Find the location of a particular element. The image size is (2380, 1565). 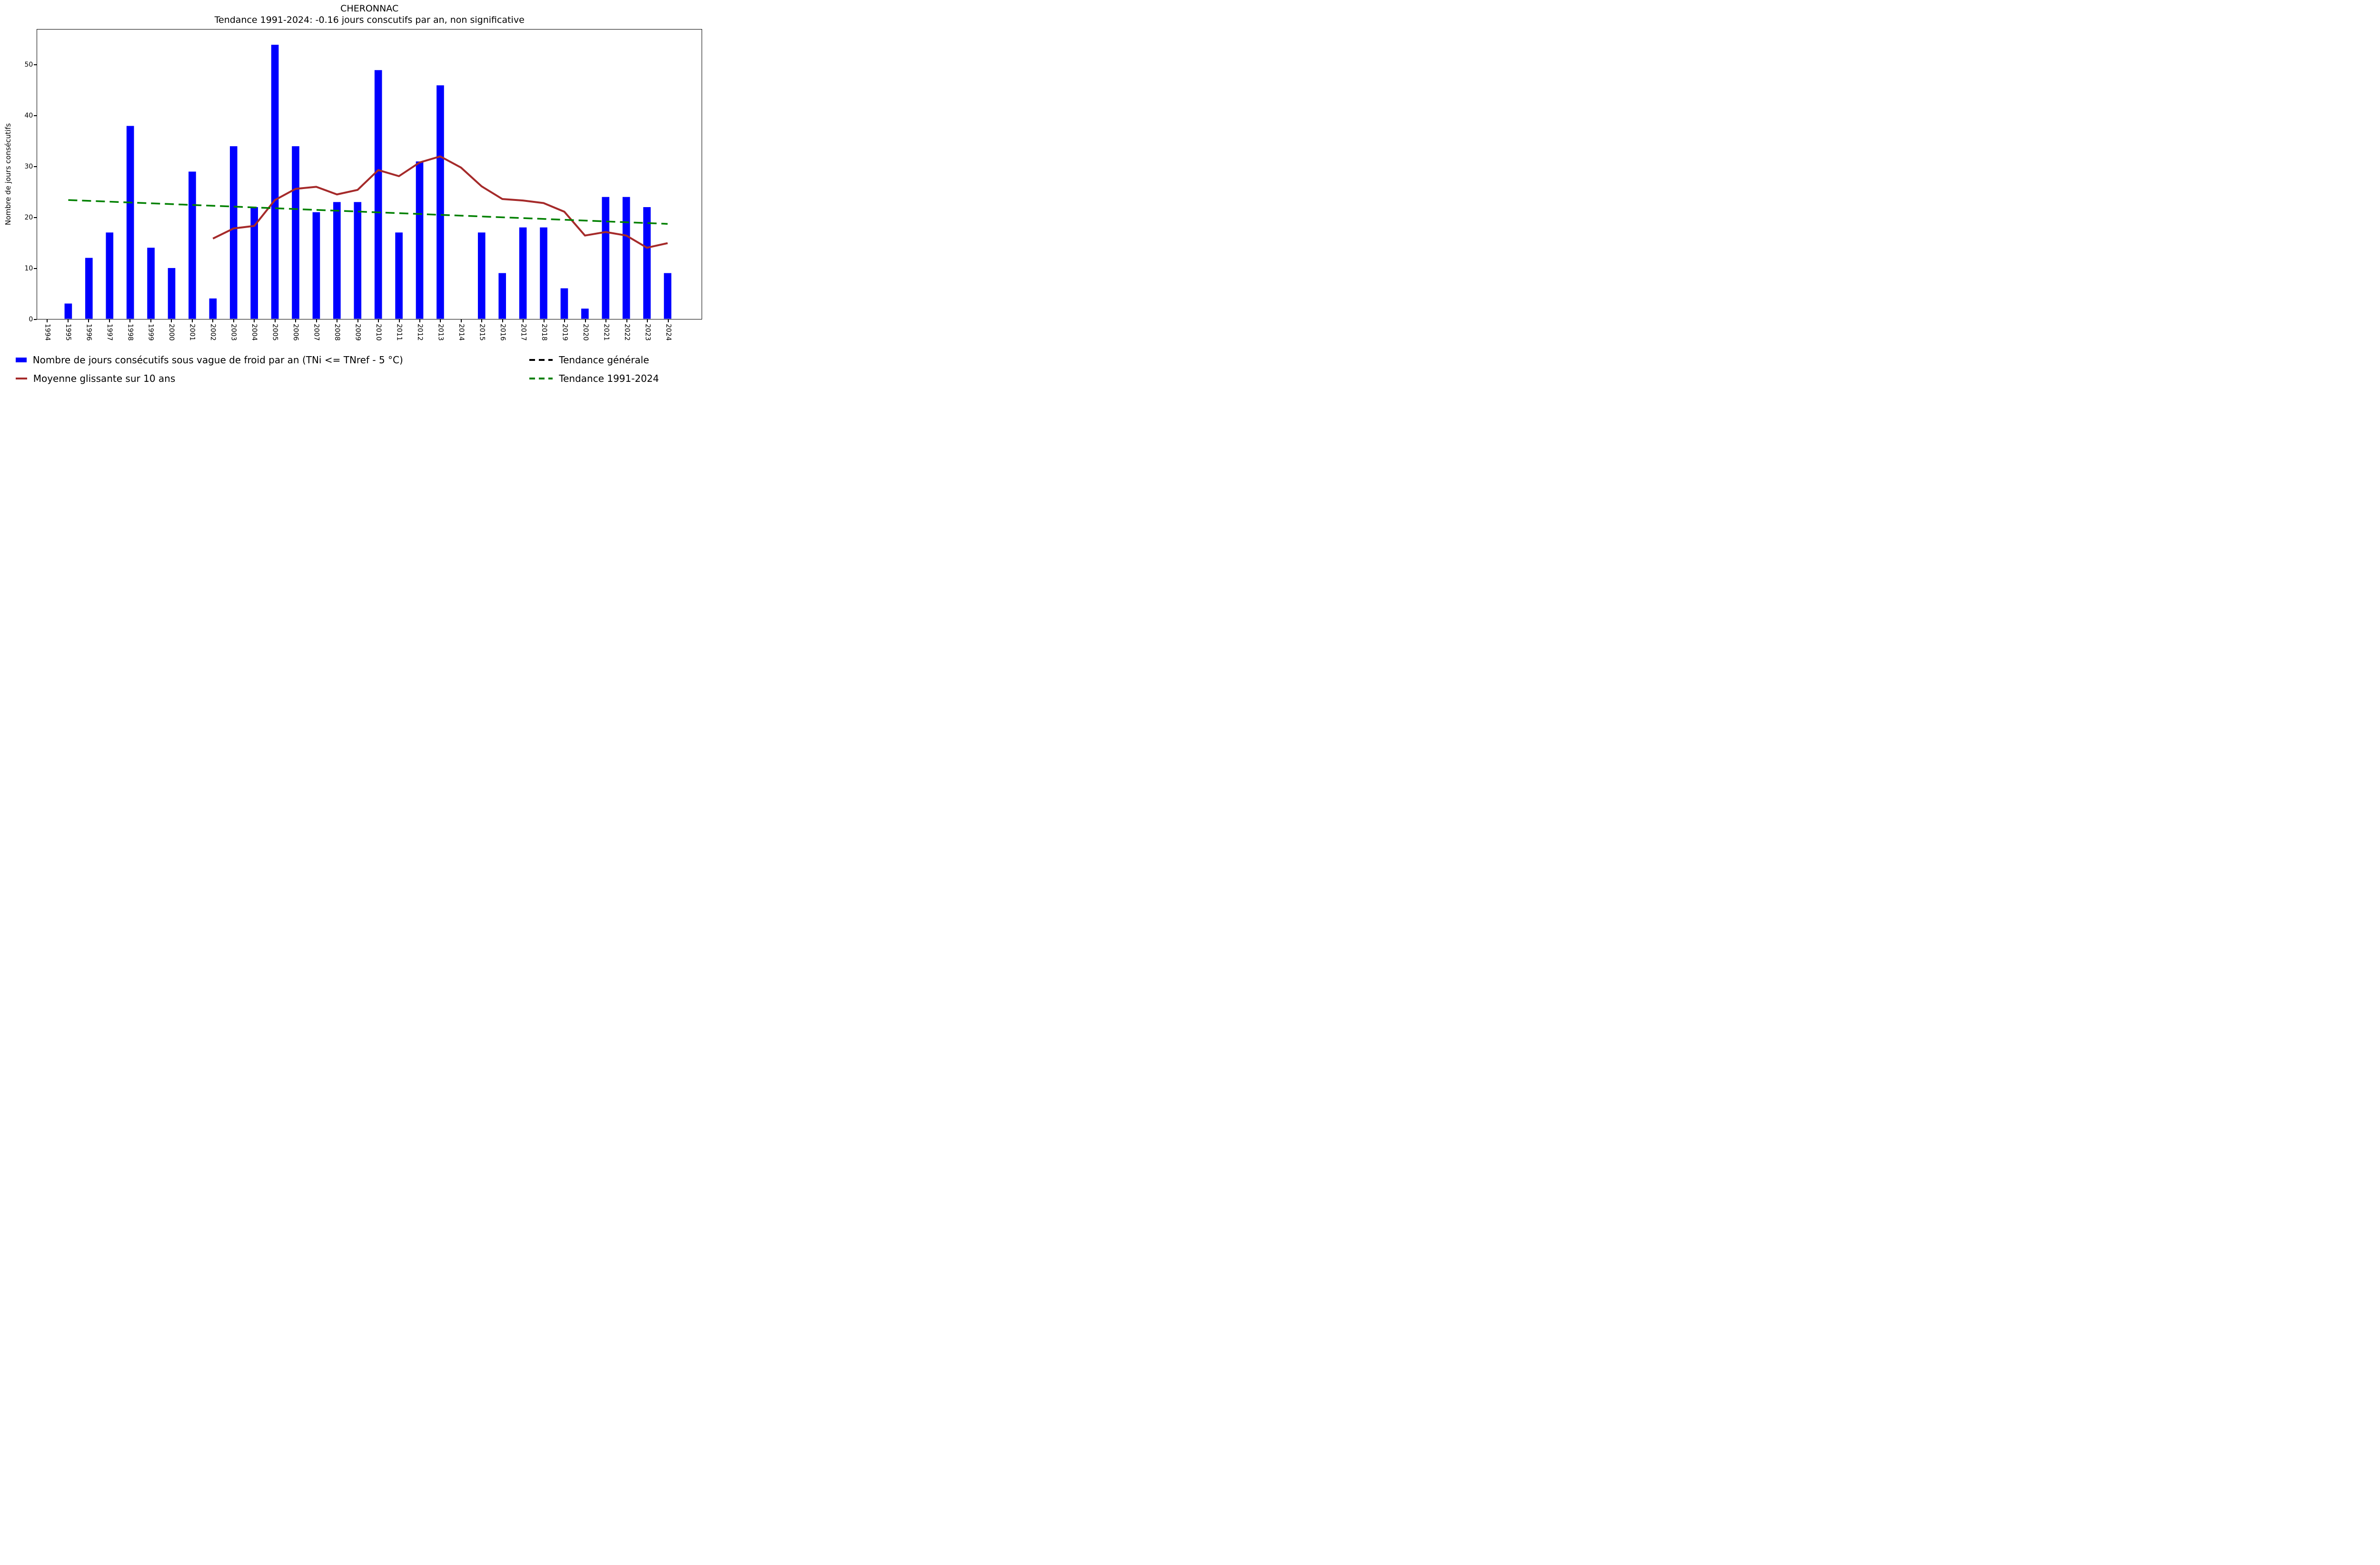

bar-2015 is located at coordinates (482, 275).